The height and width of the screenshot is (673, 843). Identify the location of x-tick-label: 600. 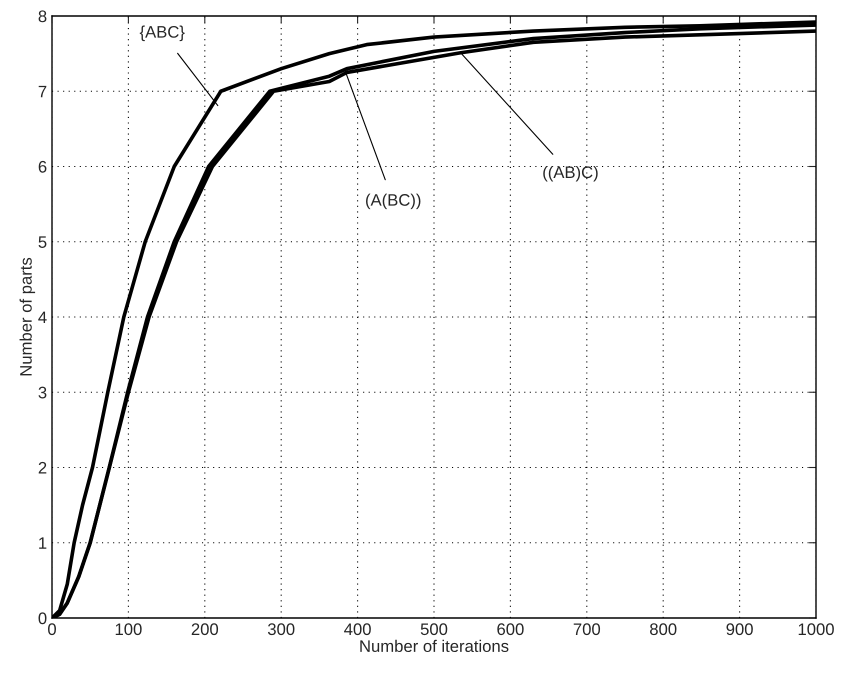
(510, 629).